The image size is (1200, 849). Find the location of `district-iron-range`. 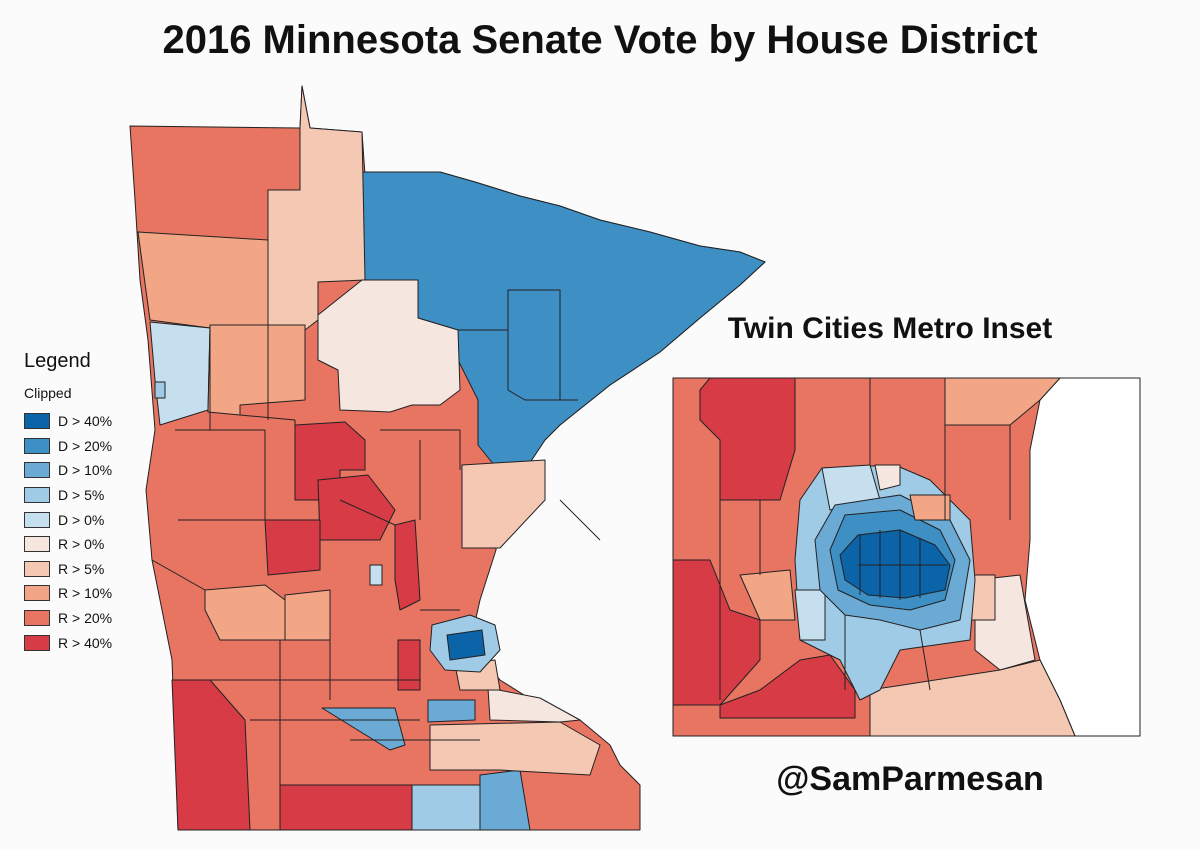

district-iron-range is located at coordinates (518, 345).